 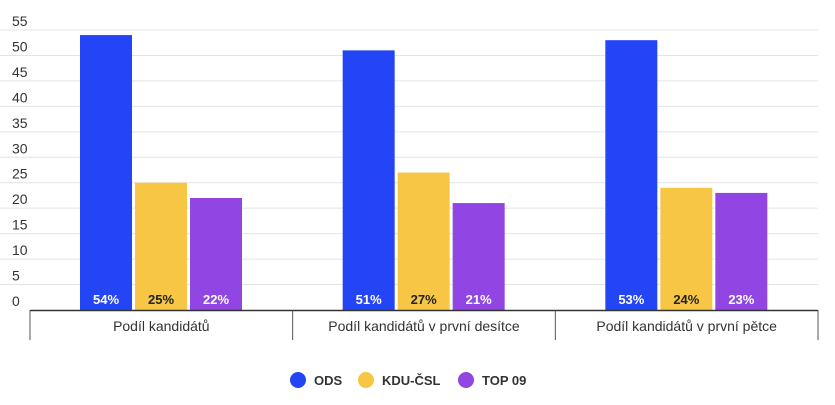 I want to click on y-tick-label: 30, so click(x=20, y=148).